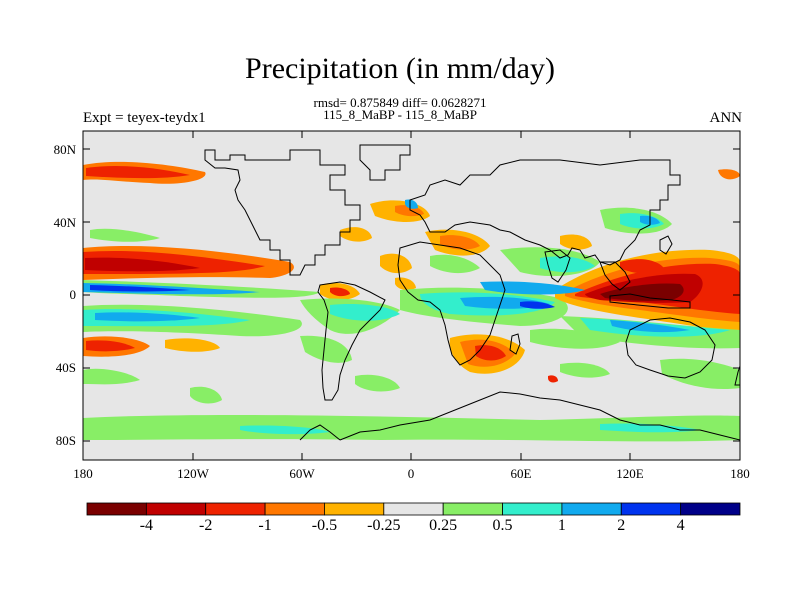  Describe the element at coordinates (443, 525) in the screenshot. I see `colorbar-tick-label: 0.25` at that location.